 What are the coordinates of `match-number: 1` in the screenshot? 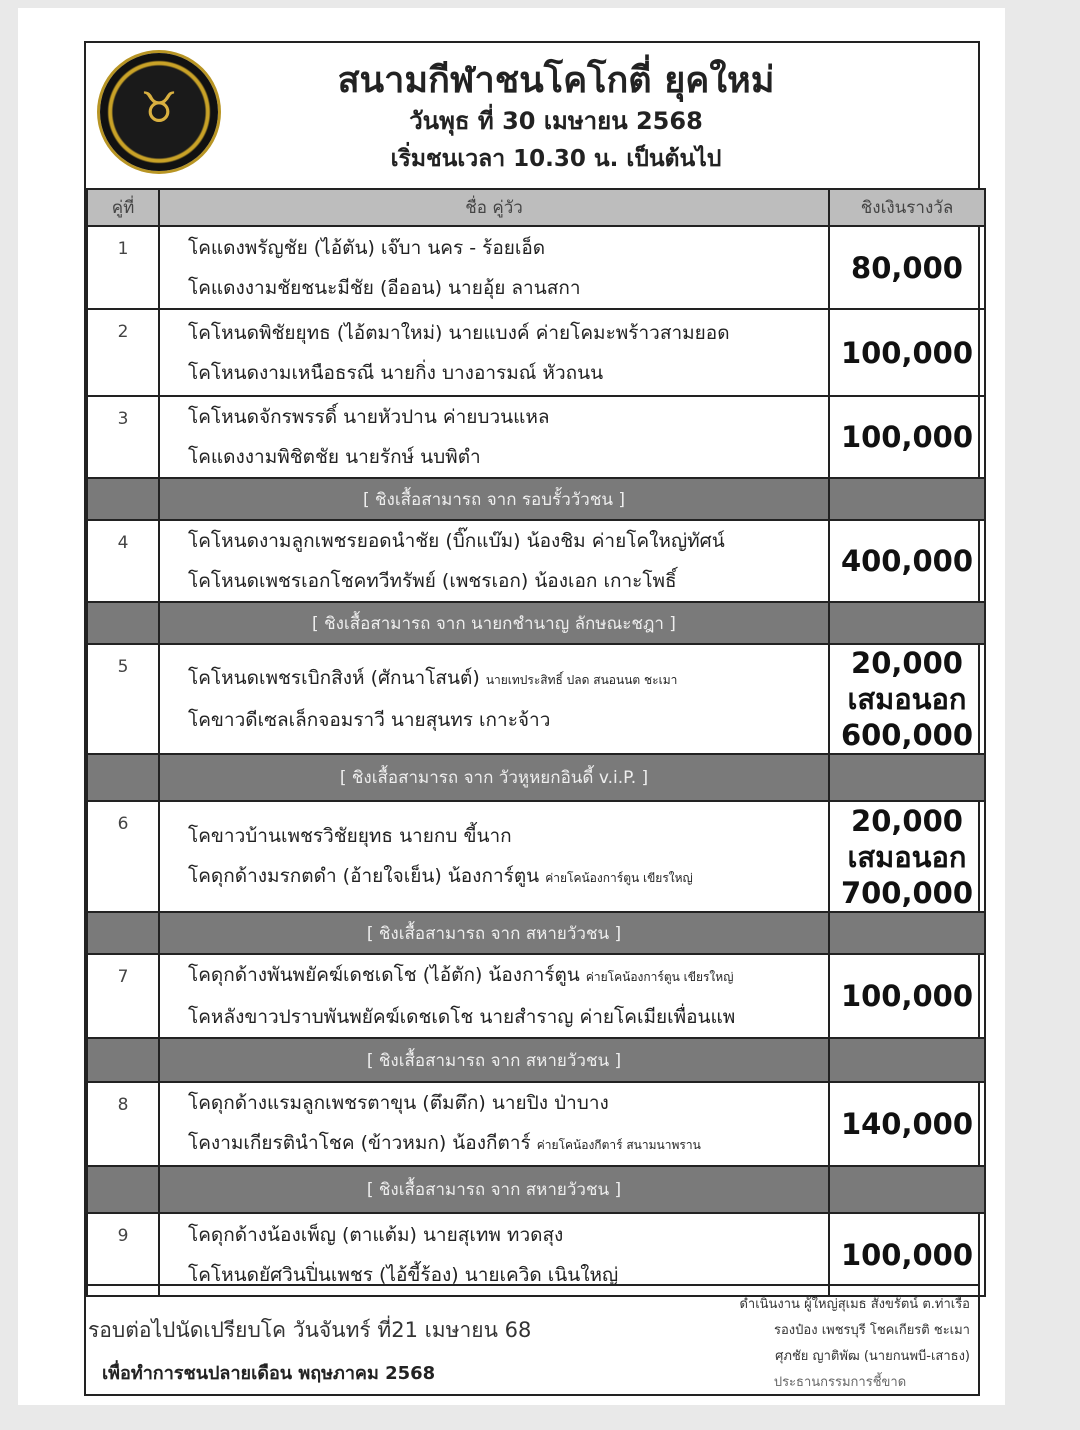 It's located at (123, 267).